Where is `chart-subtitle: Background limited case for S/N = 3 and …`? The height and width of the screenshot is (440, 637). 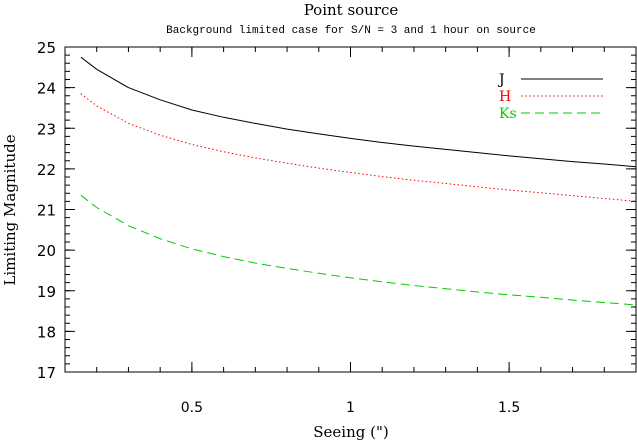
chart-subtitle: Background limited case for S/N = 3 and … is located at coordinates (351, 31).